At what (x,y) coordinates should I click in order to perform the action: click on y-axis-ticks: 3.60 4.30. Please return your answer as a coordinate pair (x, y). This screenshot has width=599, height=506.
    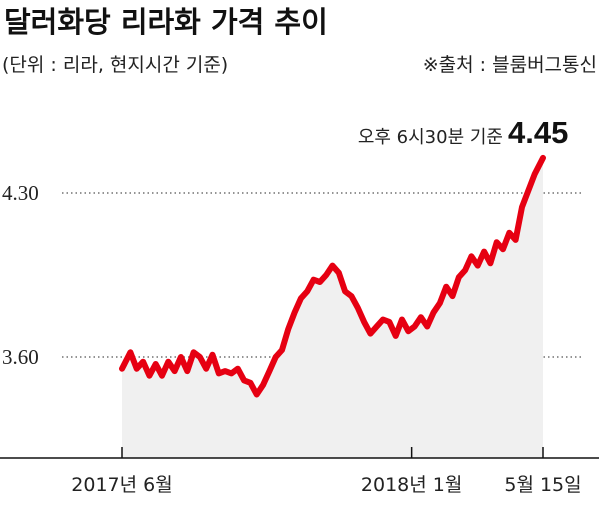
    Looking at the image, I should click on (20, 275).